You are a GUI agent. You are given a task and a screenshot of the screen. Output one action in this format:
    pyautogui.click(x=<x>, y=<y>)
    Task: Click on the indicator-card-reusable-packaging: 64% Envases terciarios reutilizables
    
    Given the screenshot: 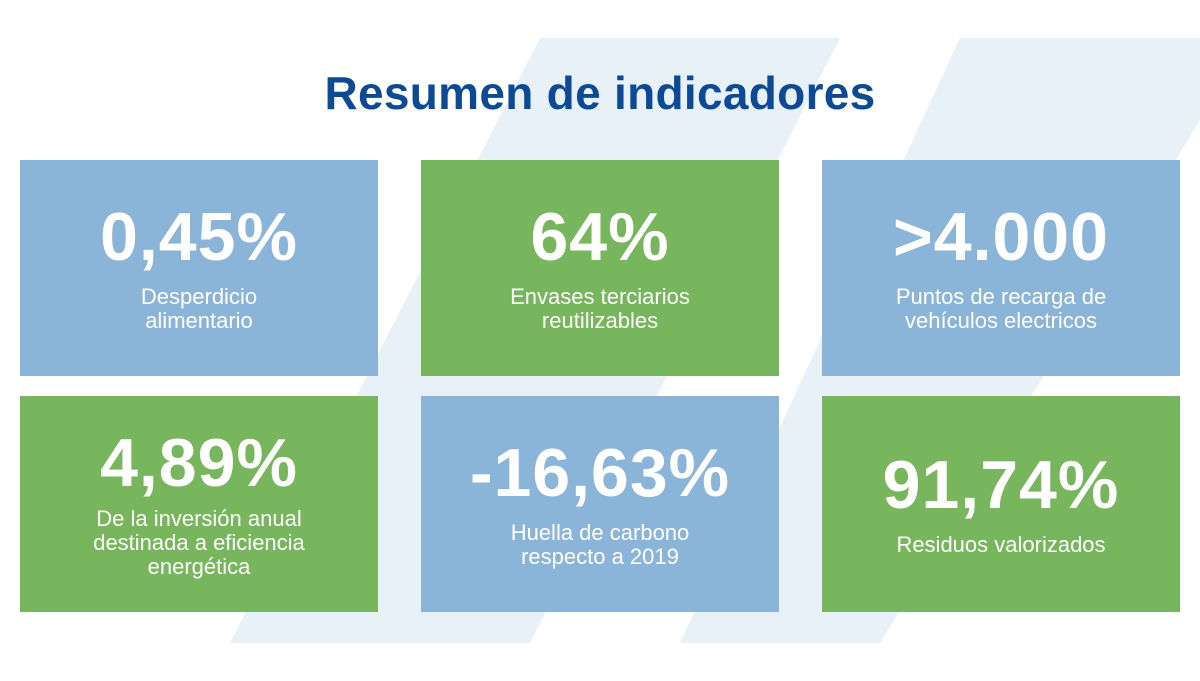 What is the action you would take?
    pyautogui.click(x=600, y=268)
    